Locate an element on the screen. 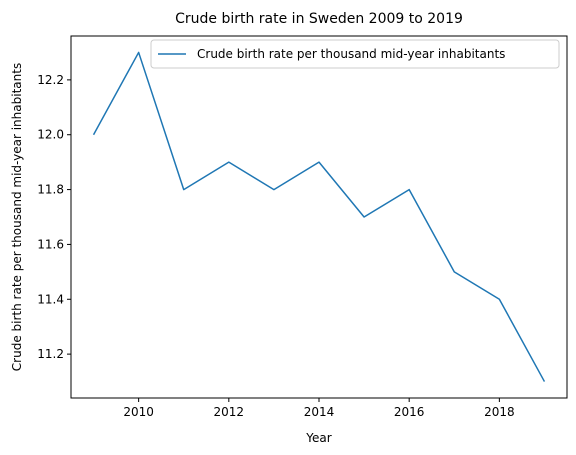 This screenshot has width=576, height=455. y-tick-label: 11.2 is located at coordinates (50, 354).